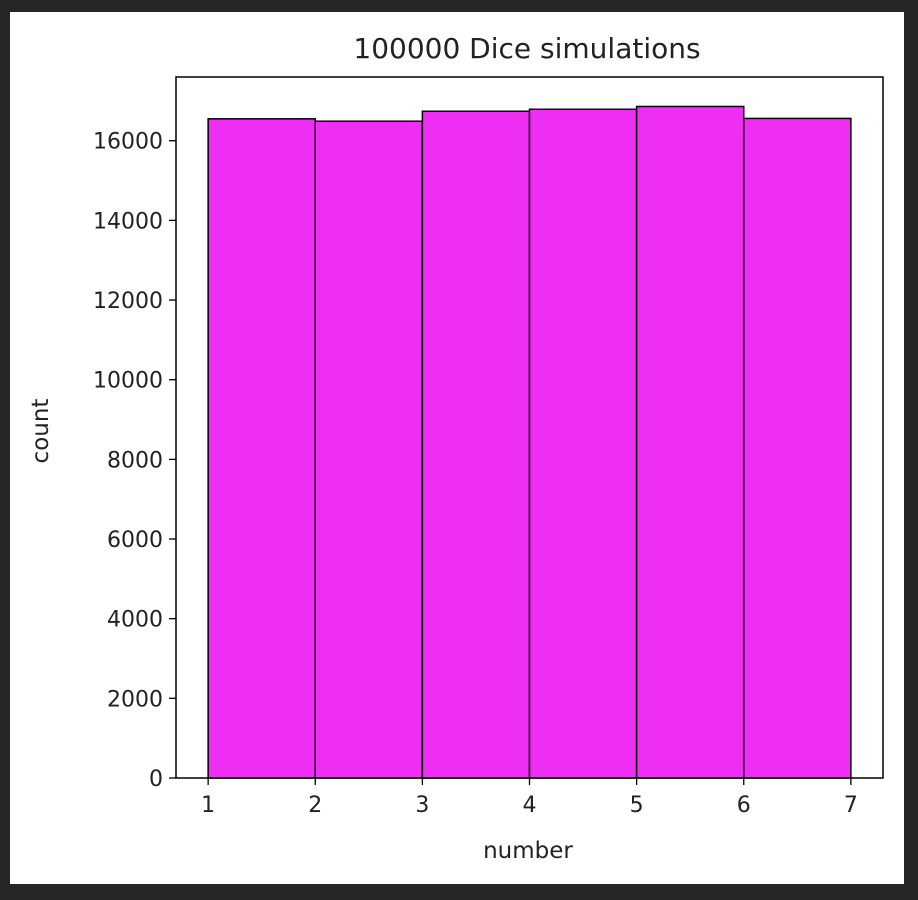  I want to click on y-tick-label: 2000, so click(135, 699).